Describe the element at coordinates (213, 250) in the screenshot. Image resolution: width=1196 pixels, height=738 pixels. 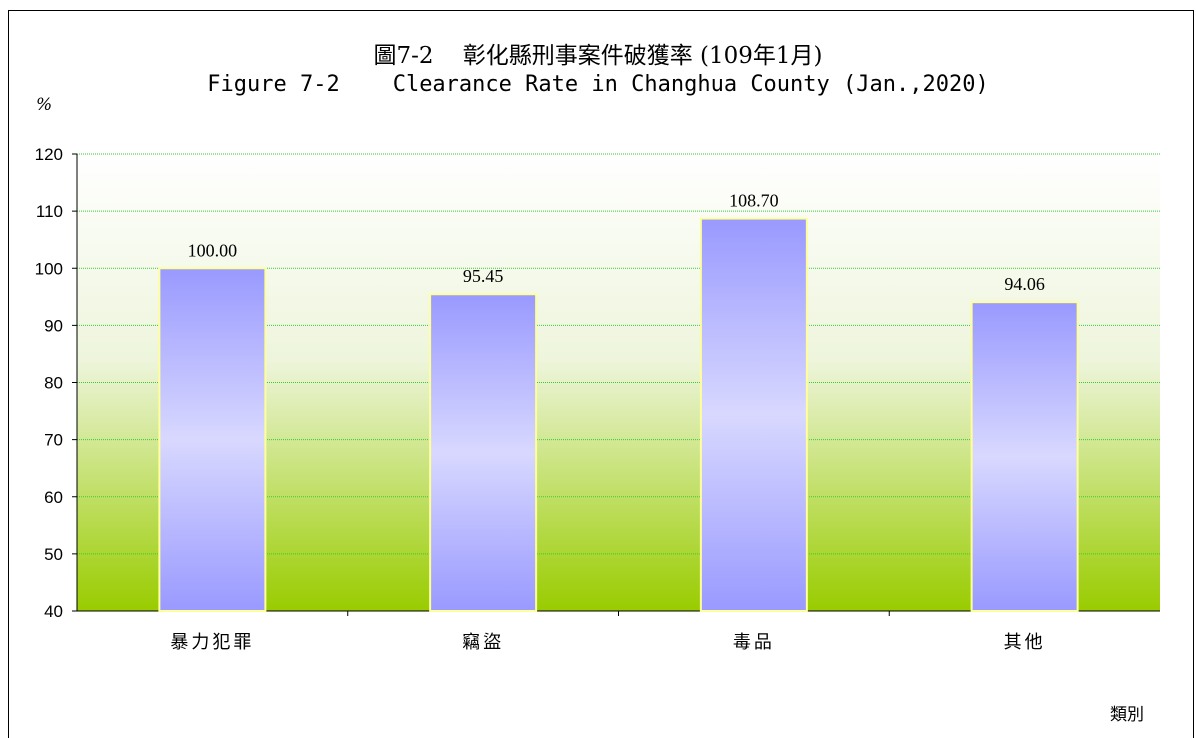
I see `data-label: 100.00` at that location.